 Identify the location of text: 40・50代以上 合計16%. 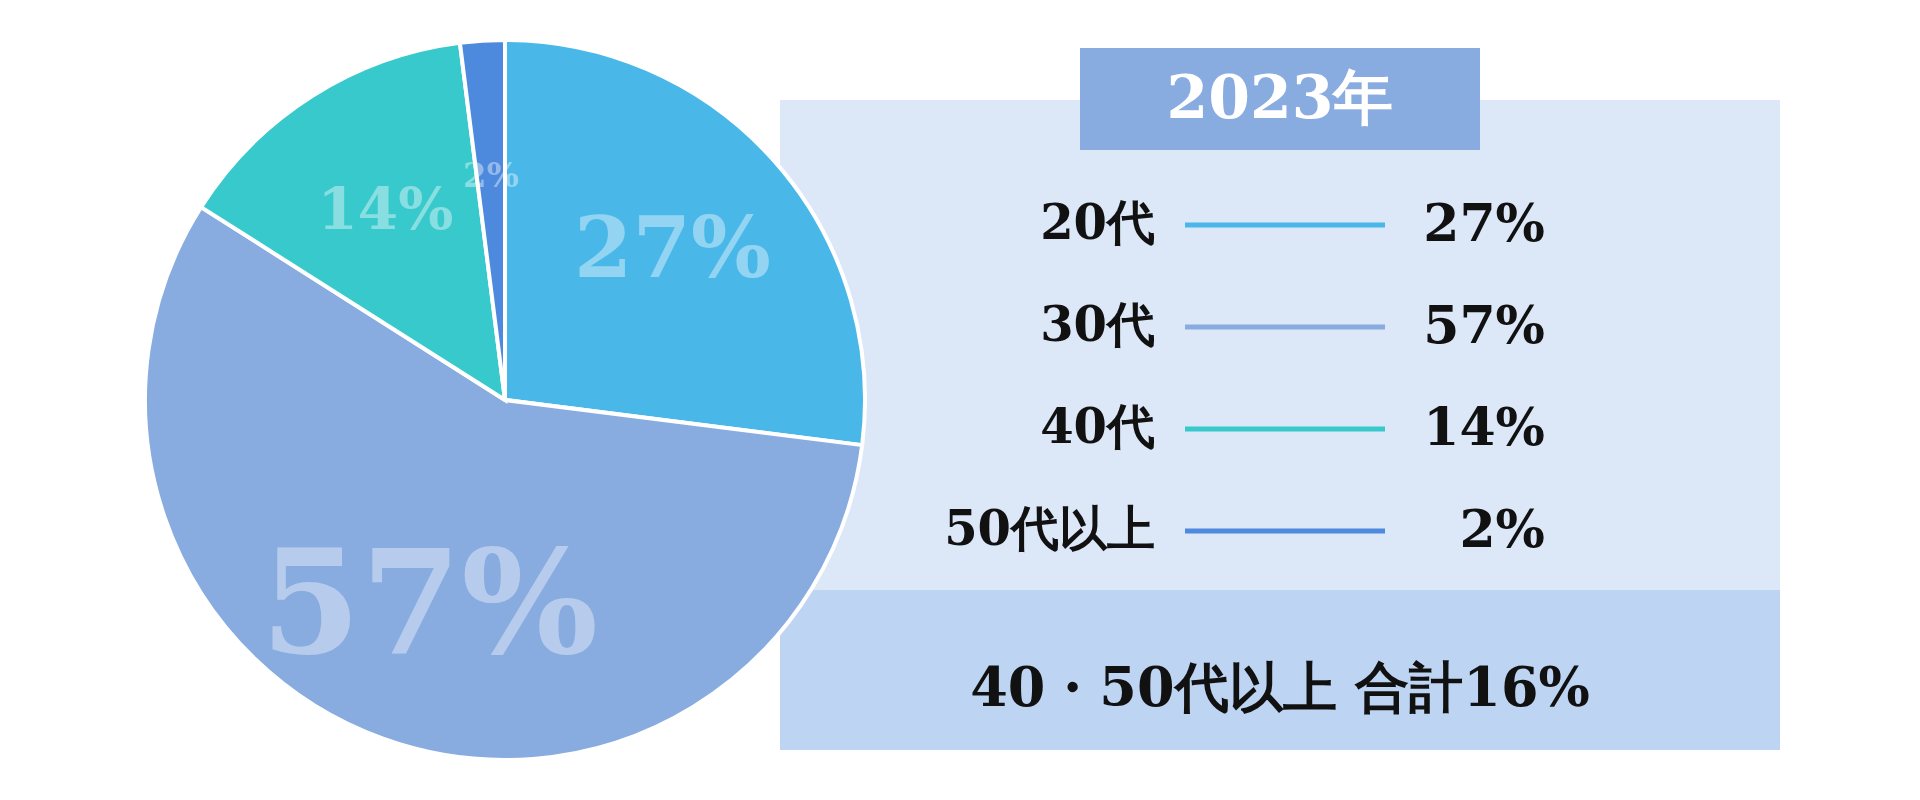
(1280, 687).